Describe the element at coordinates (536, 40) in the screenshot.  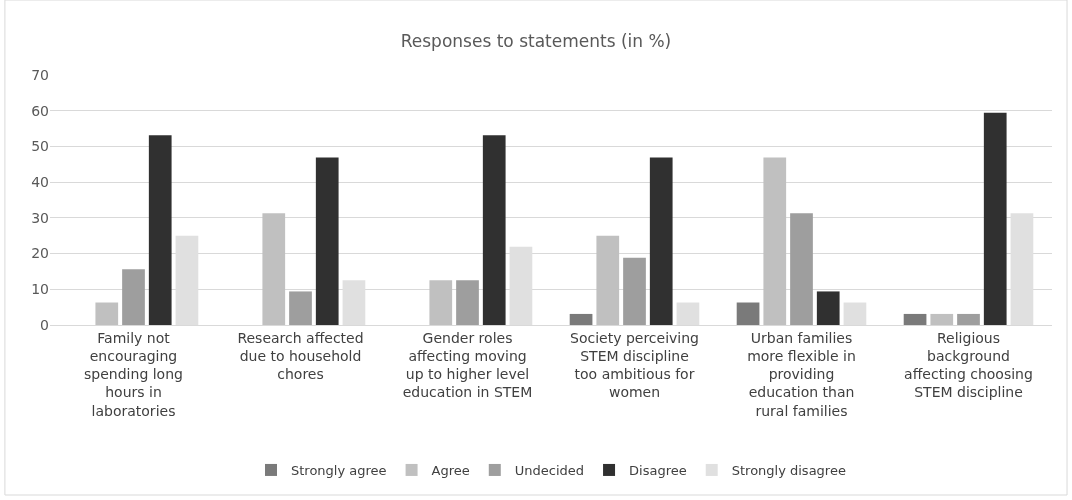
I see `chart-title: Responses to statements (in %)` at that location.